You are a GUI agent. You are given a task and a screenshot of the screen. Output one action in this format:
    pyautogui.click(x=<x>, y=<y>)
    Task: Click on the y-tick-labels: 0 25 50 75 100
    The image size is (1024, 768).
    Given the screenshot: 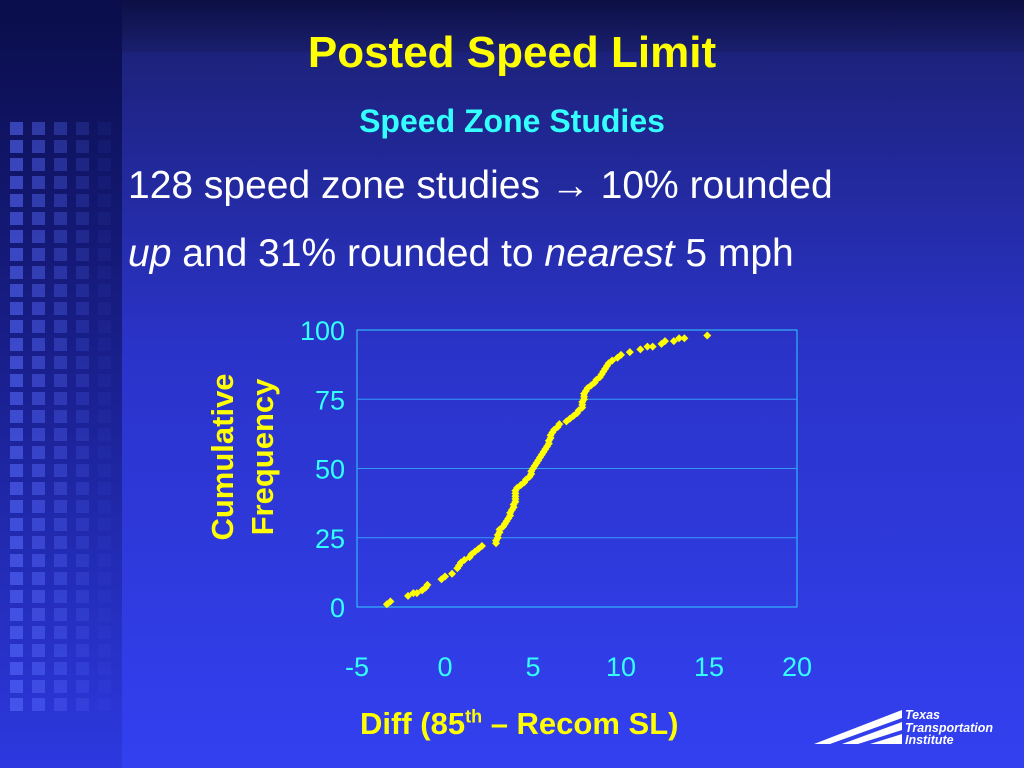 What is the action you would take?
    pyautogui.click(x=322, y=469)
    